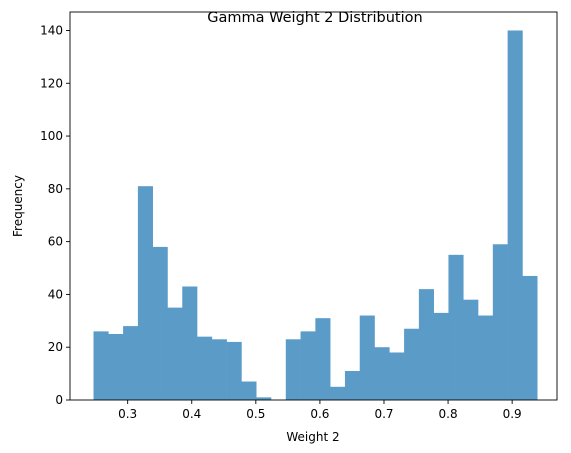 This screenshot has width=571, height=453. What do you see at coordinates (314, 18) in the screenshot?
I see `chart-title: Gamma Weight 2 Distribution` at bounding box center [314, 18].